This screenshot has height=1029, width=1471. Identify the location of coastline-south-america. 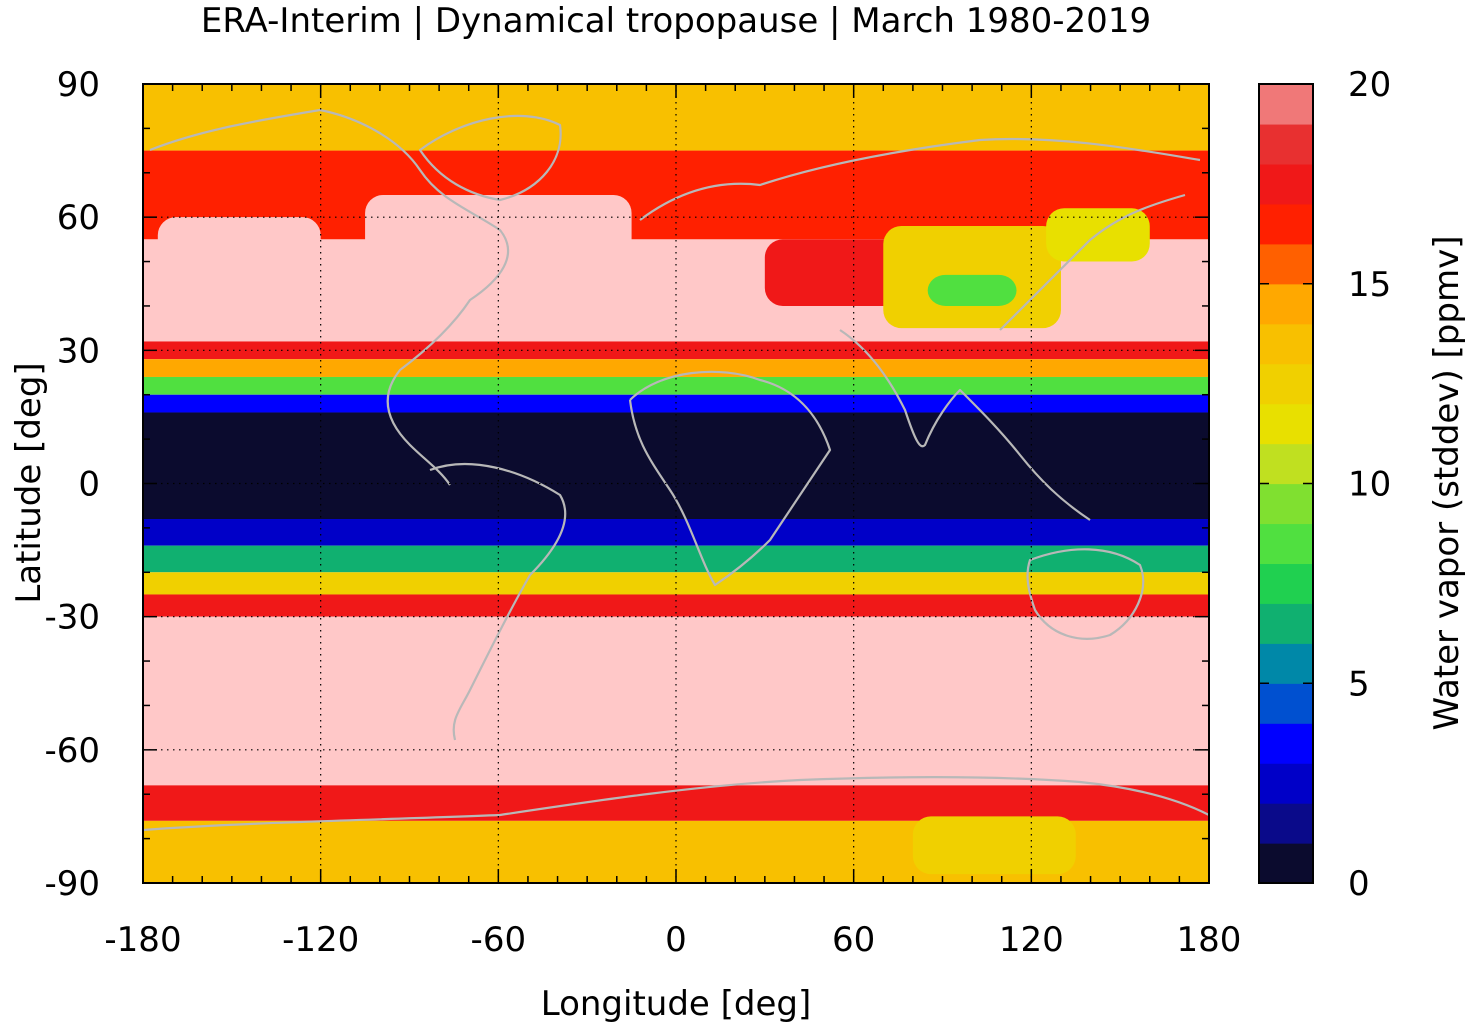
(498, 601).